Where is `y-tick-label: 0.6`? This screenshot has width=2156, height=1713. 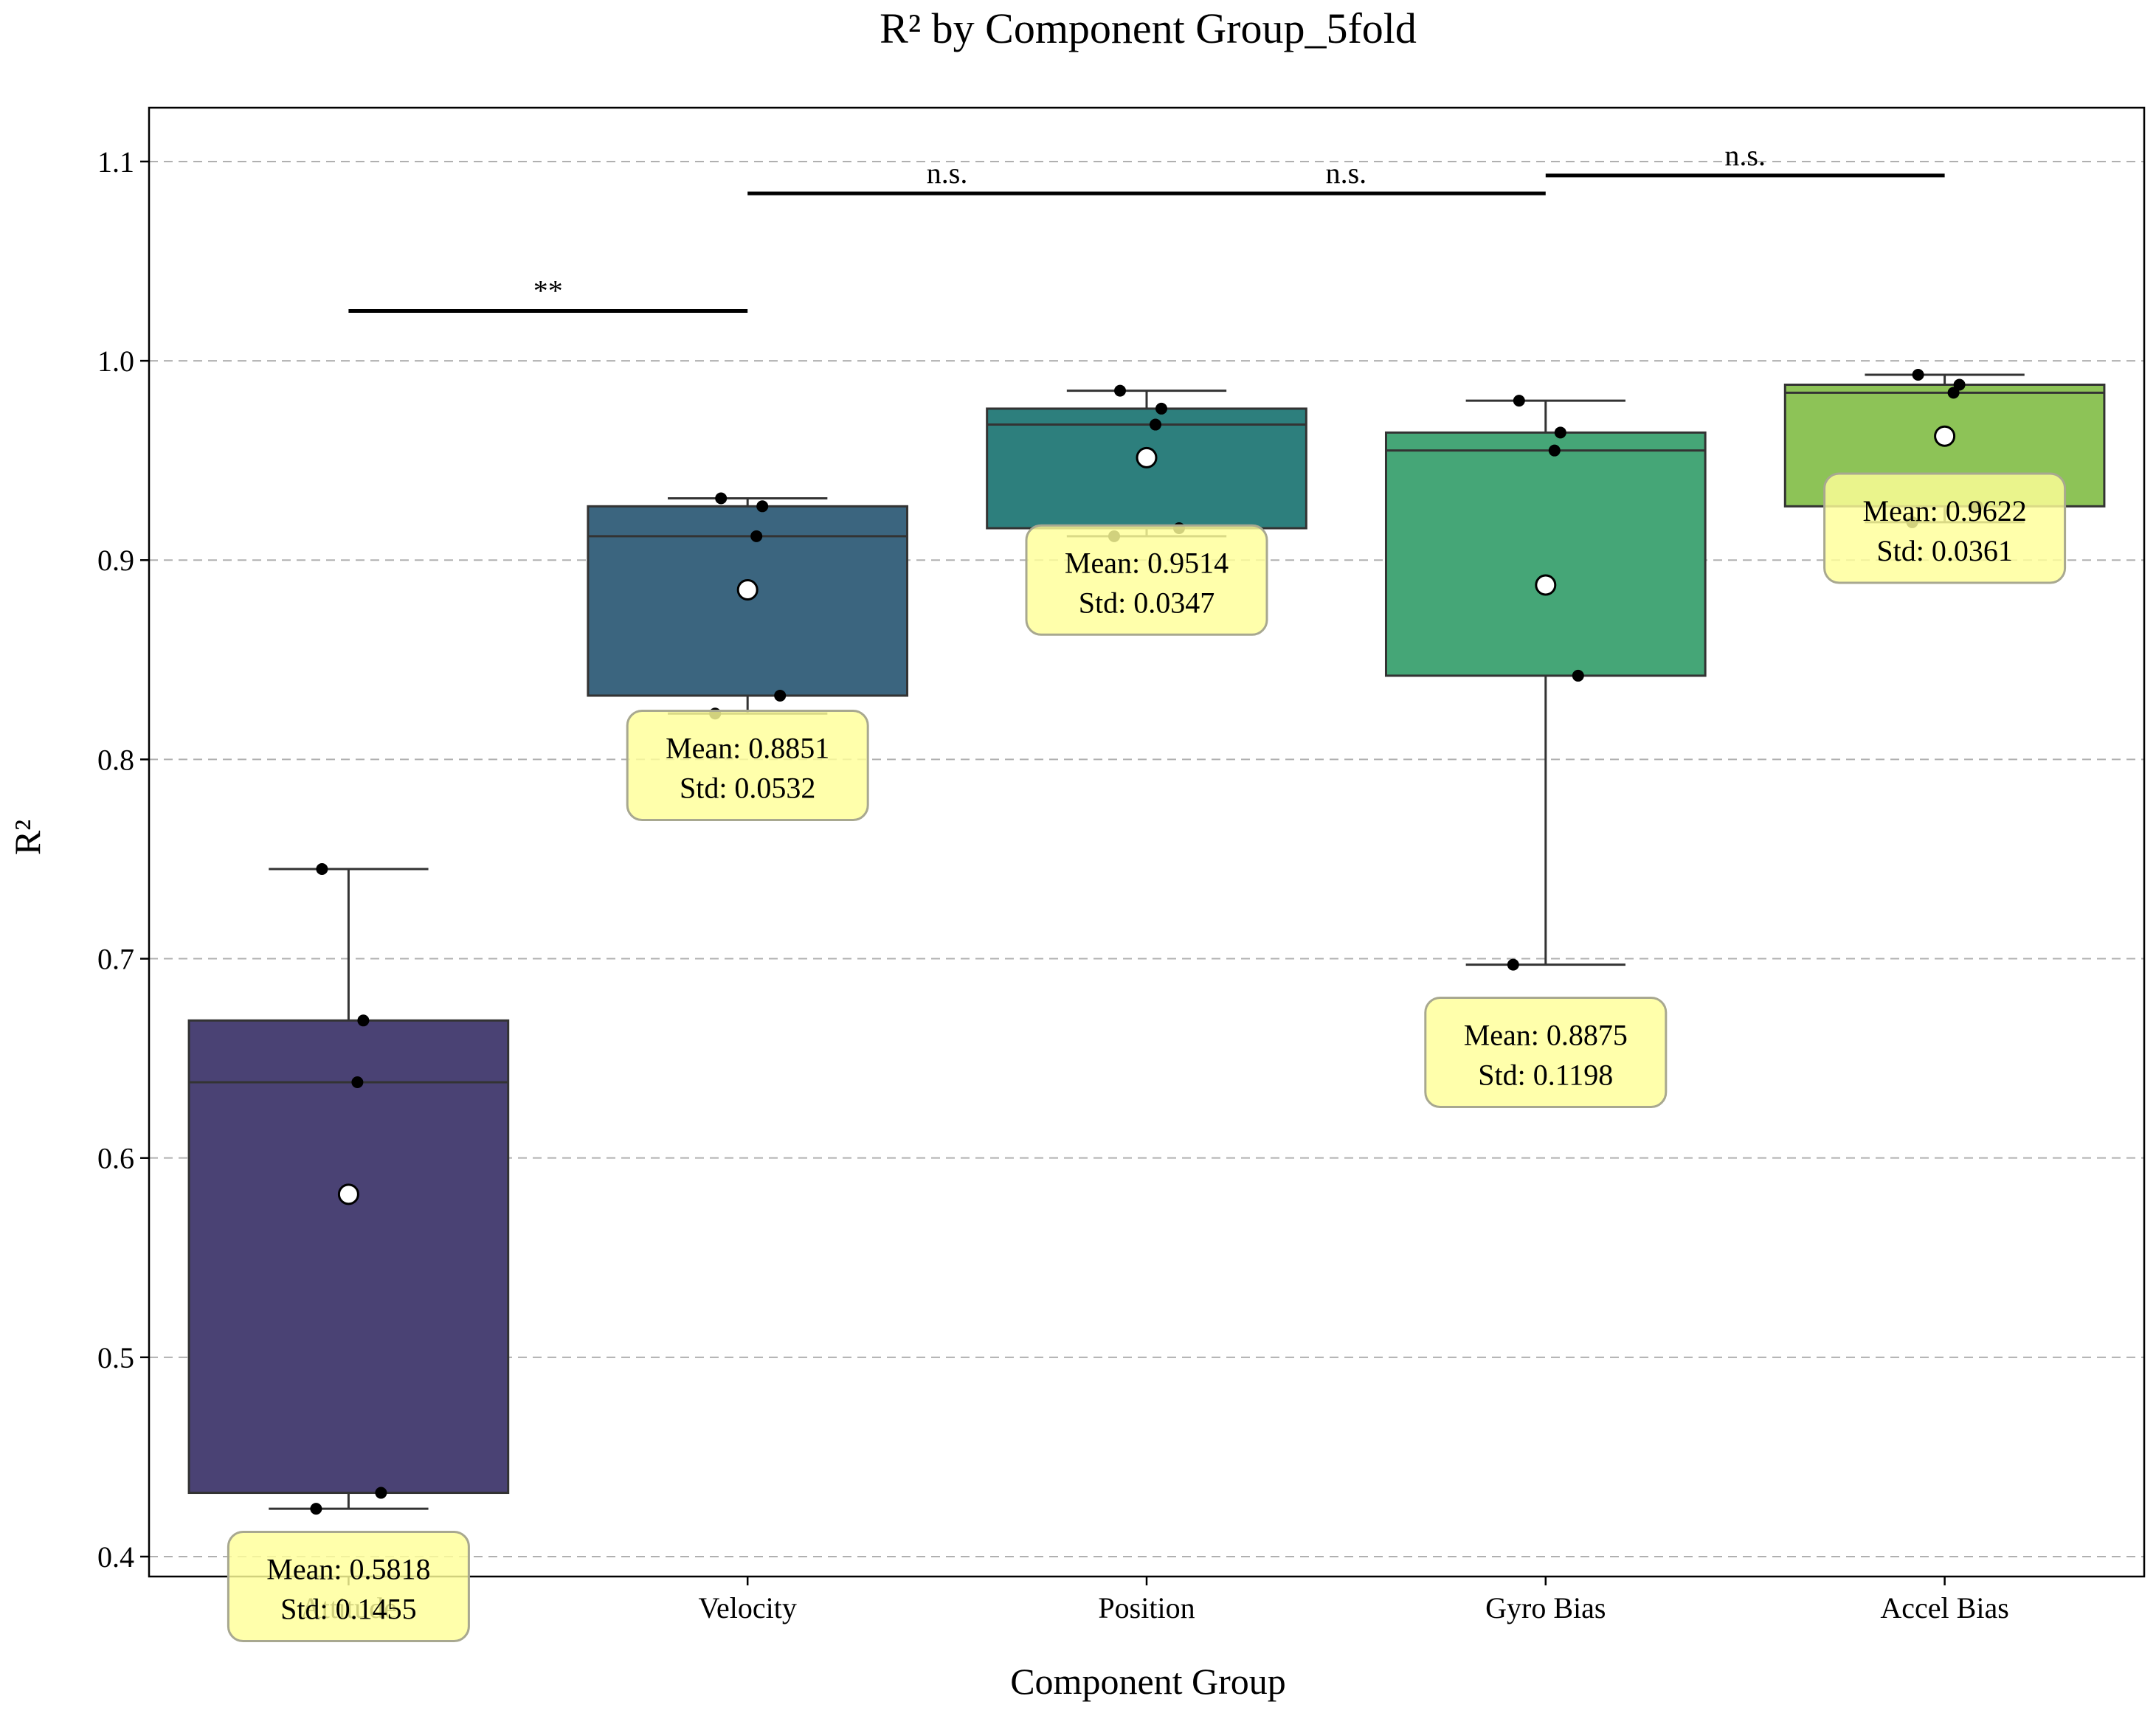 y-tick-label: 0.6 is located at coordinates (115, 1159).